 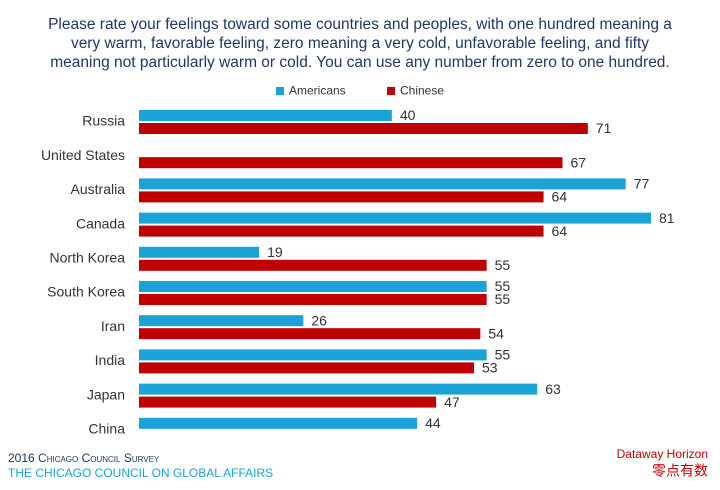 I want to click on brand: Dataway Horizon, so click(x=662, y=454).